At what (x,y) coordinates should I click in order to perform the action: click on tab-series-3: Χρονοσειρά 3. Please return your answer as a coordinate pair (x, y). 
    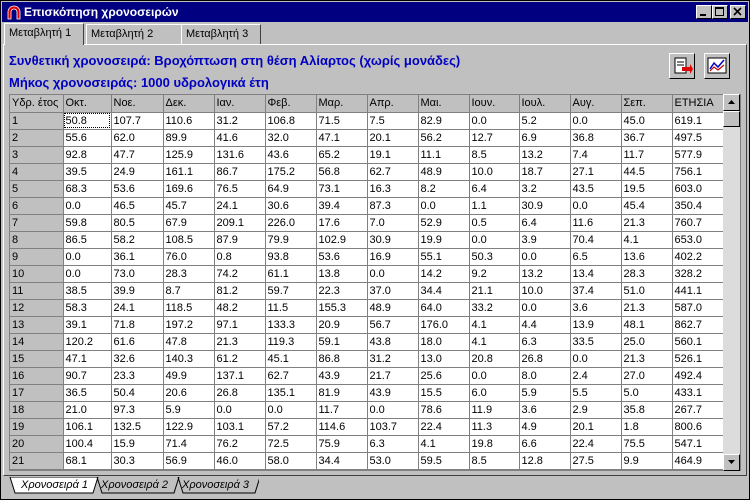
    Looking at the image, I should click on (214, 485).